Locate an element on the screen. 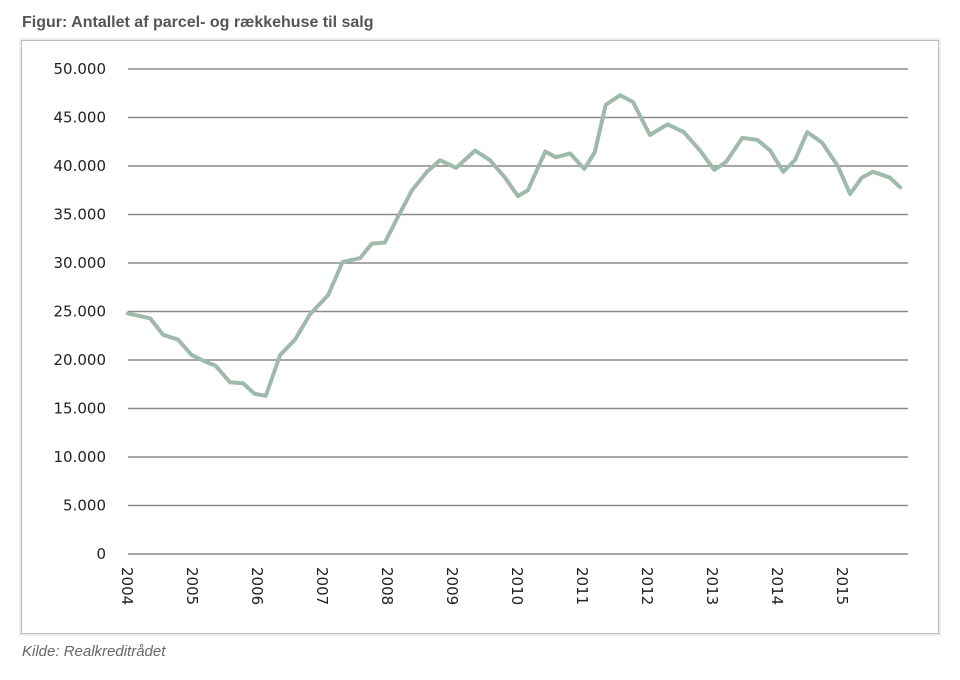 Image resolution: width=960 pixels, height=680 pixels. x-tick-label: 2011 is located at coordinates (582, 586).